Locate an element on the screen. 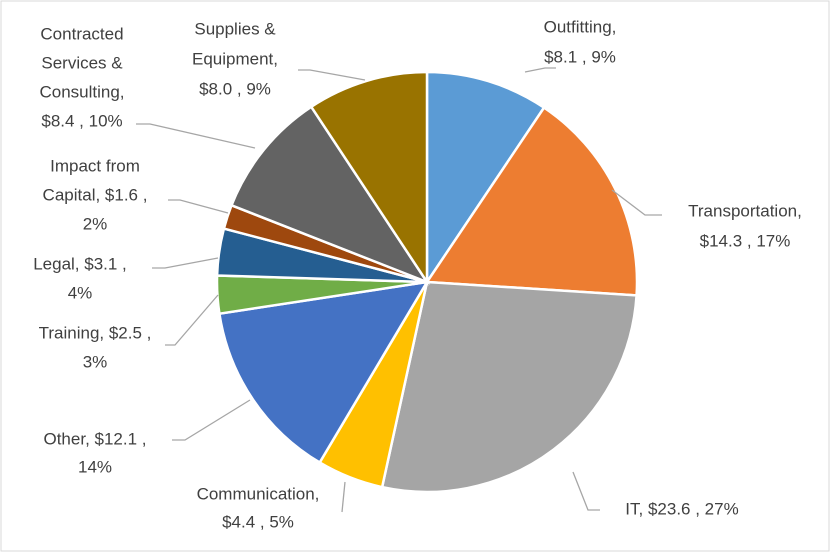  data-label: IT, $23.6 , 27% is located at coordinates (681, 508).